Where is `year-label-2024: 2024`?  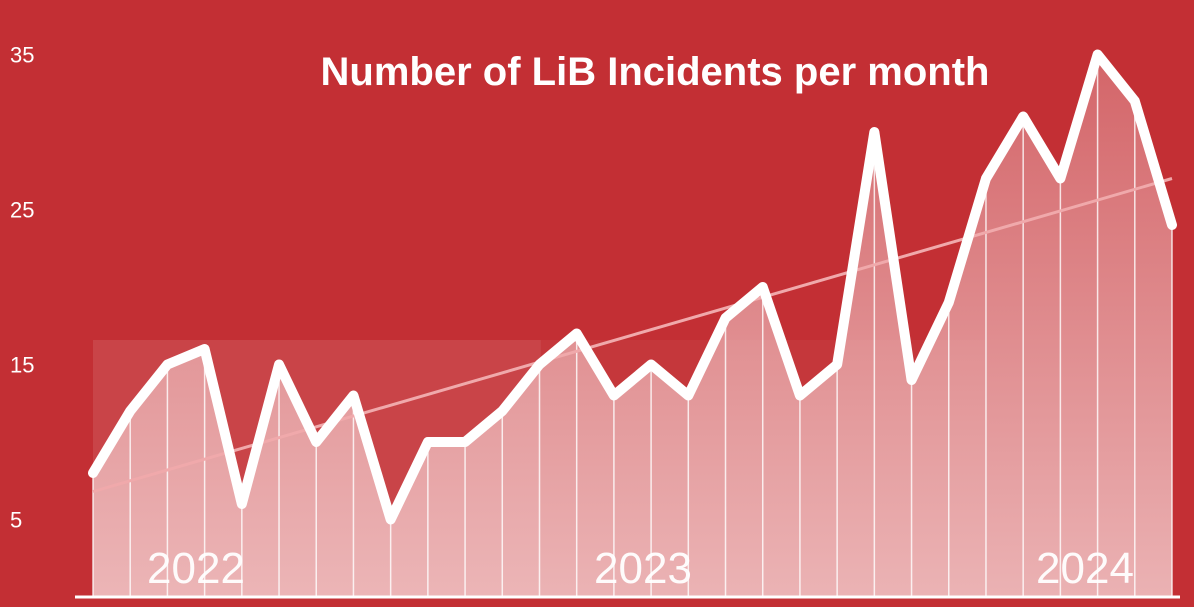 year-label-2024: 2024 is located at coordinates (1085, 568).